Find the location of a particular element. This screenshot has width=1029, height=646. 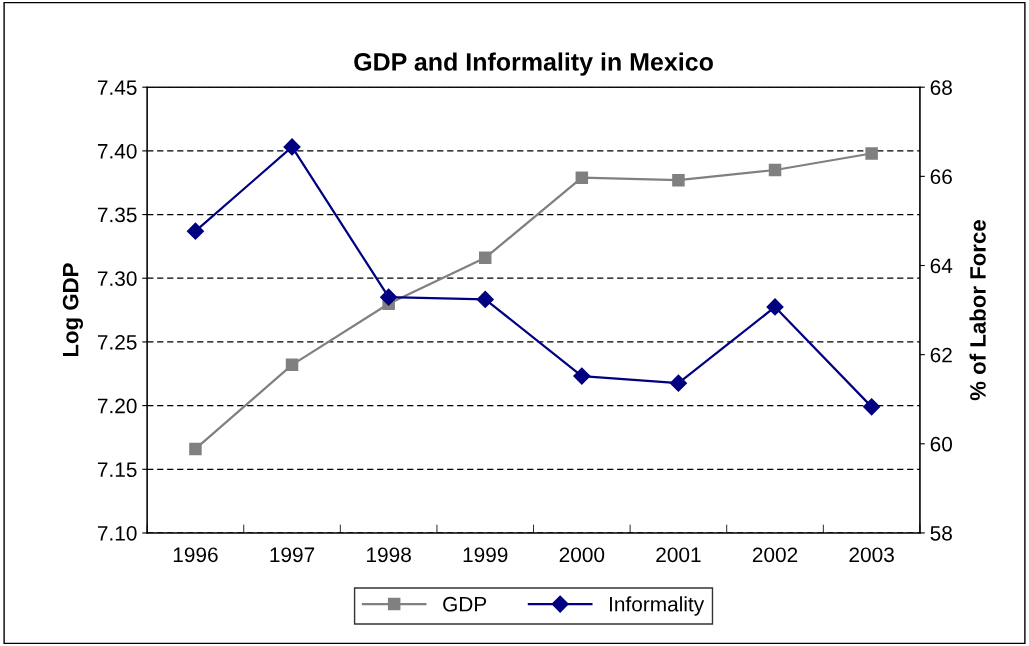

y2-tick-label: 60 is located at coordinates (941, 444).